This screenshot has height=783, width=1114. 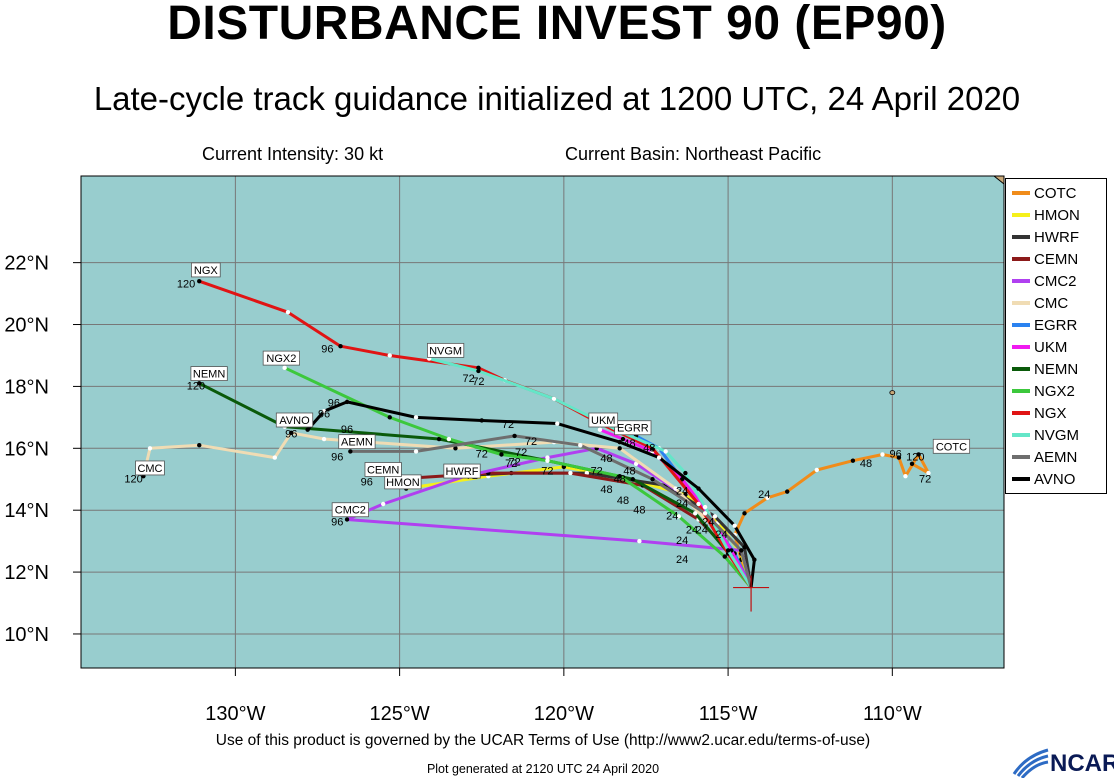 I want to click on generated-timestamp: Plot generated at 2120 UTC 24 April 2020, so click(x=543, y=769).